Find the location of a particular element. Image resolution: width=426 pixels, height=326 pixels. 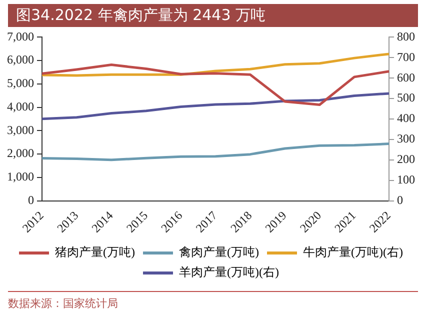

chart-title: 图34.2022 年禽肉产量为 2443 万吨 is located at coordinates (213, 15).